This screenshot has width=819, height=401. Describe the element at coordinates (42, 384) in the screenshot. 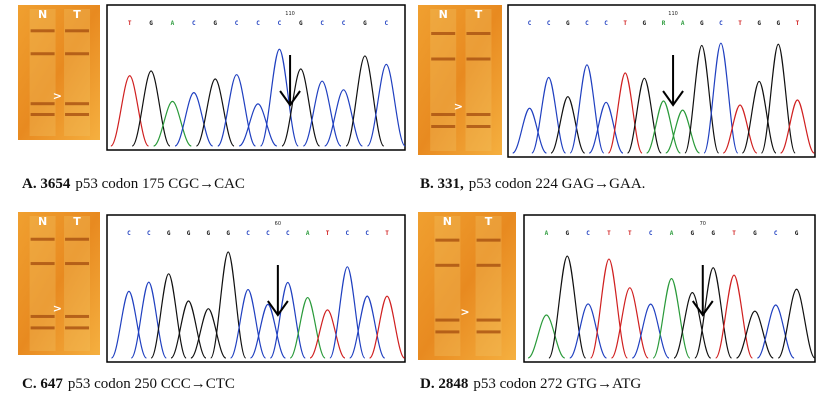

I see `sample-id: C. 647` at that location.